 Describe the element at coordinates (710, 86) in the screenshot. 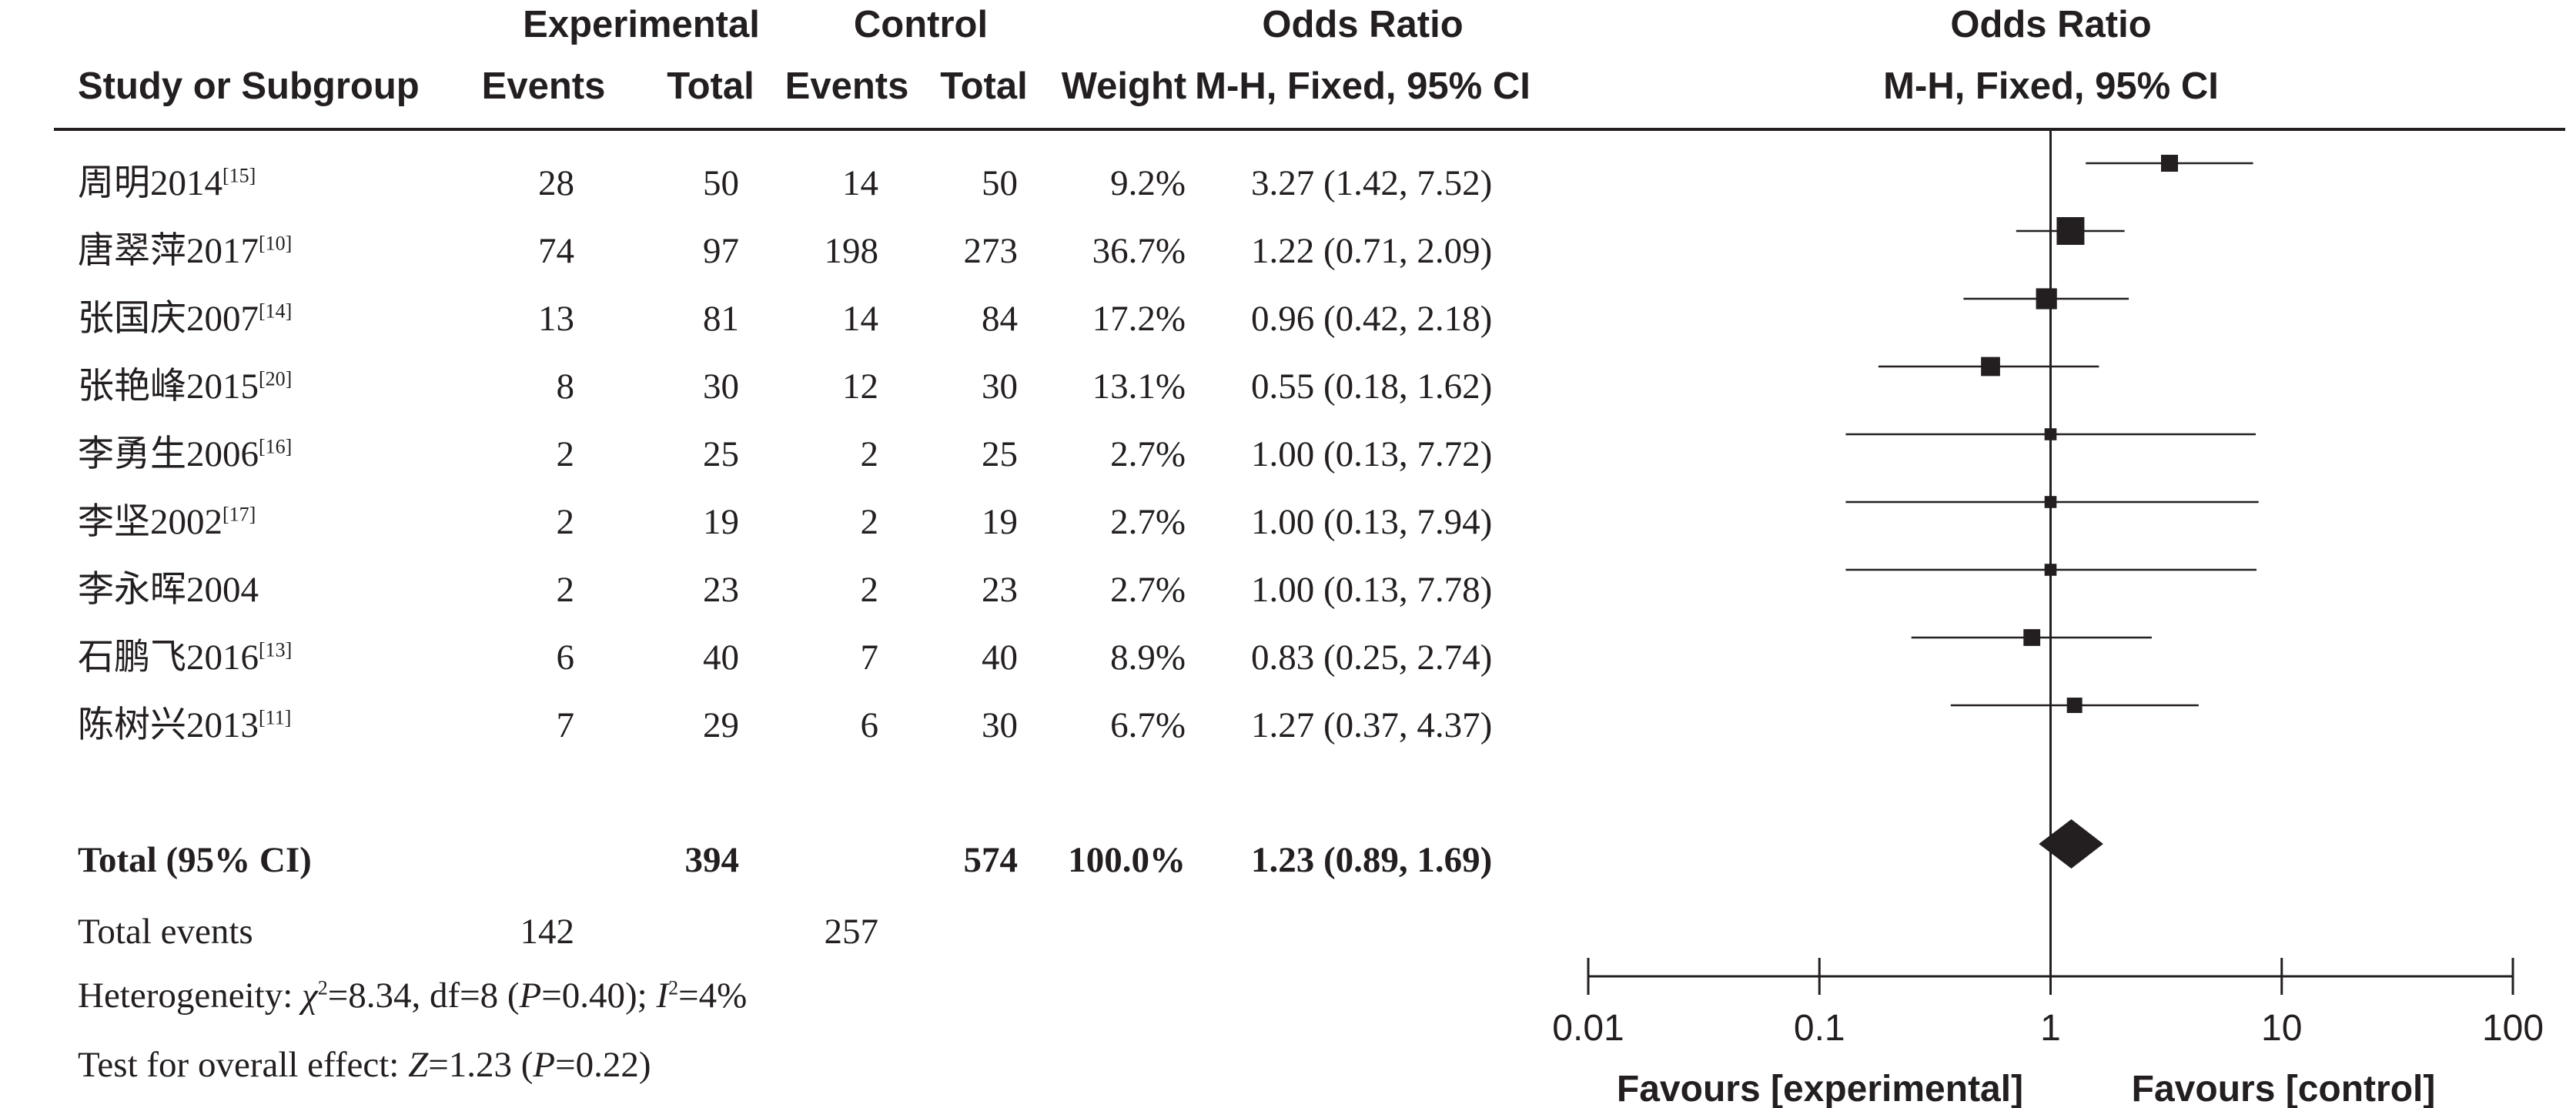

I see `exp-total-header: Total` at that location.